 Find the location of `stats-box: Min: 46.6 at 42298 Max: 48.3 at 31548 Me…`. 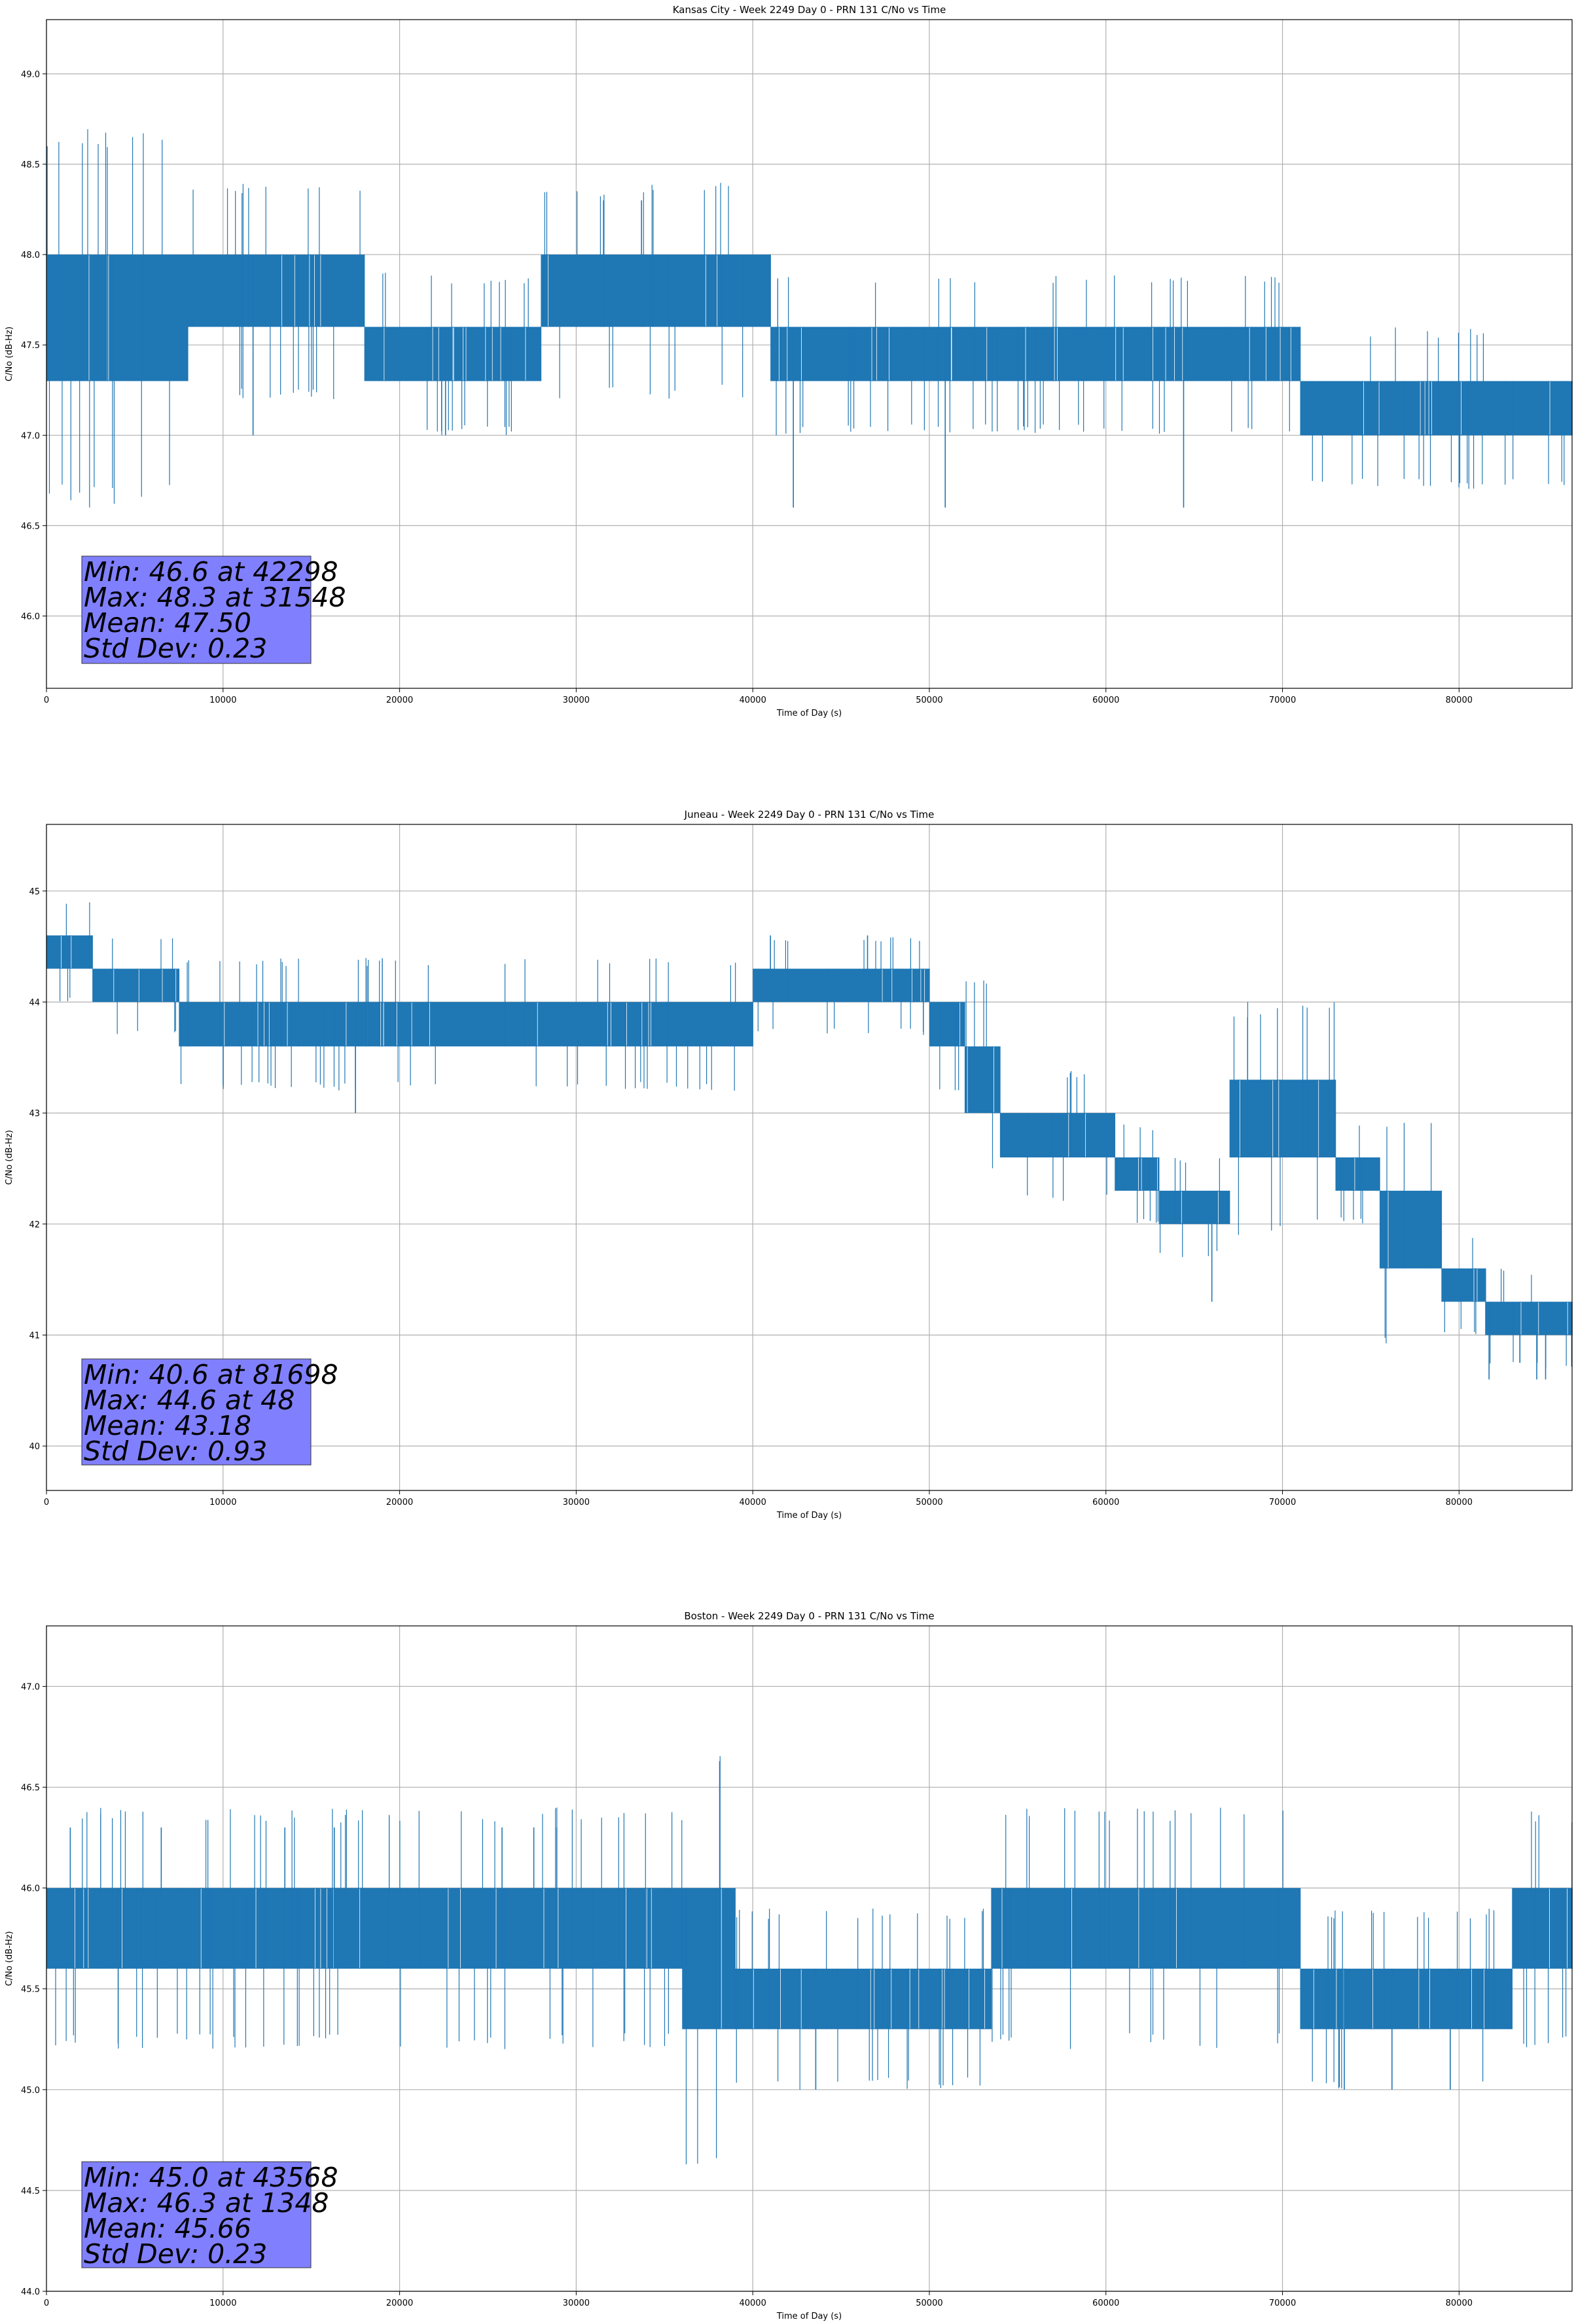

stats-box: Min: 46.6 at 42298 Max: 48.3 at 31548 Me… is located at coordinates (213, 610).